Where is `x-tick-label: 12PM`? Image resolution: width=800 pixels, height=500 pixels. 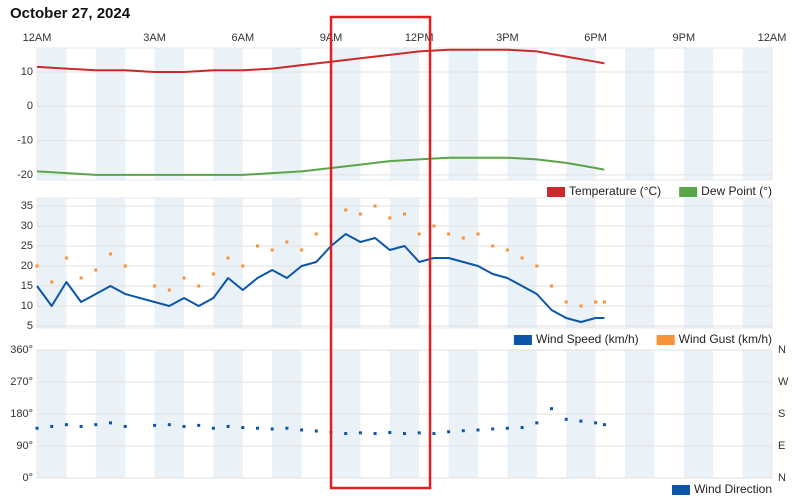
x-tick-label: 12PM is located at coordinates (419, 38).